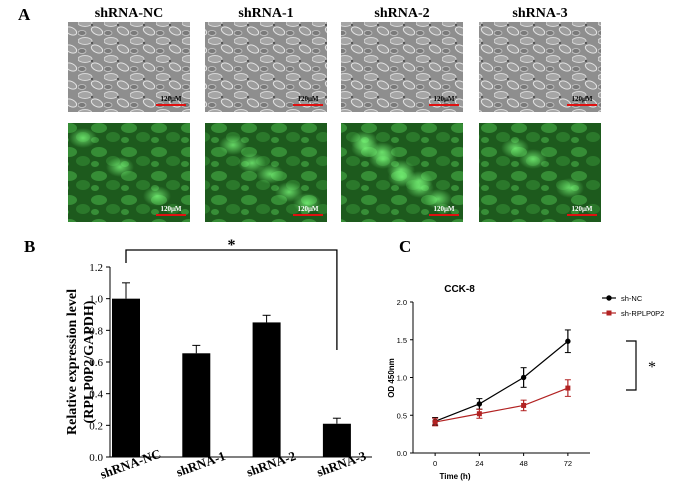  Describe the element at coordinates (265, 13) in the screenshot. I see `column-label: shRNA-1` at that location.